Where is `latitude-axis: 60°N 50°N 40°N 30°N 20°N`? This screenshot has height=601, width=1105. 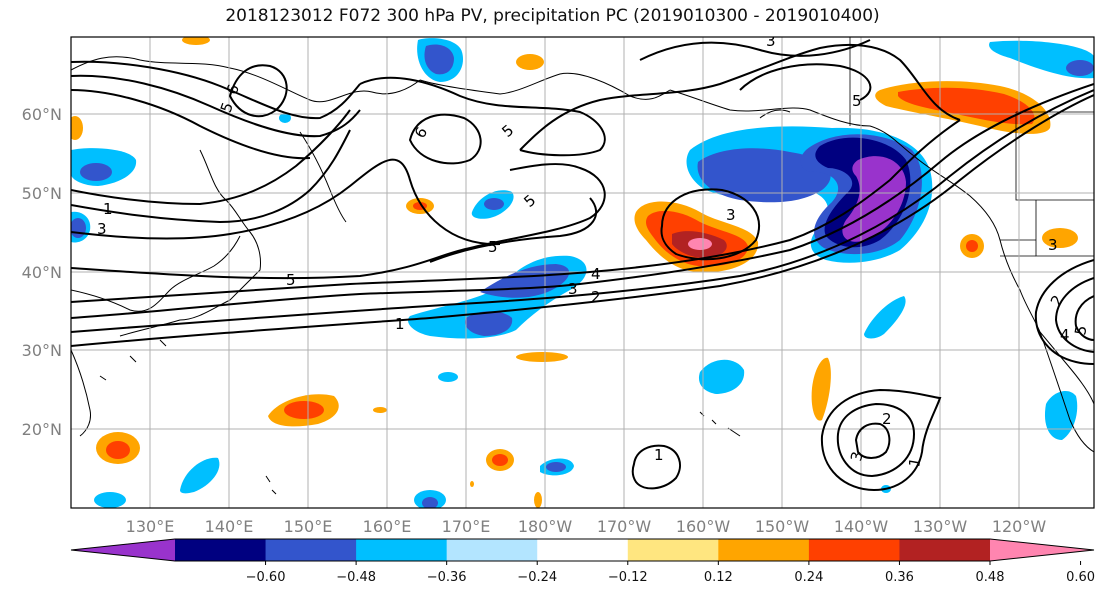
latitude-axis: 60°N 50°N 40°N 30°N 20°N is located at coordinates (42, 272).